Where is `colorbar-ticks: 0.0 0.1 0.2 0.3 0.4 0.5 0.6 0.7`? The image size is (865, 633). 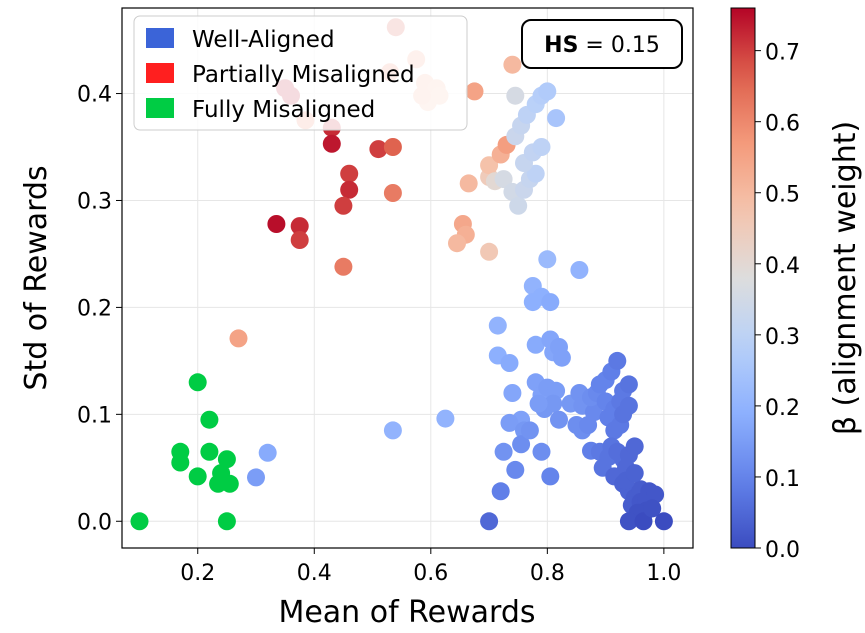 colorbar-ticks: 0.0 0.1 0.2 0.3 0.4 0.5 0.6 0.7 is located at coordinates (777, 302).